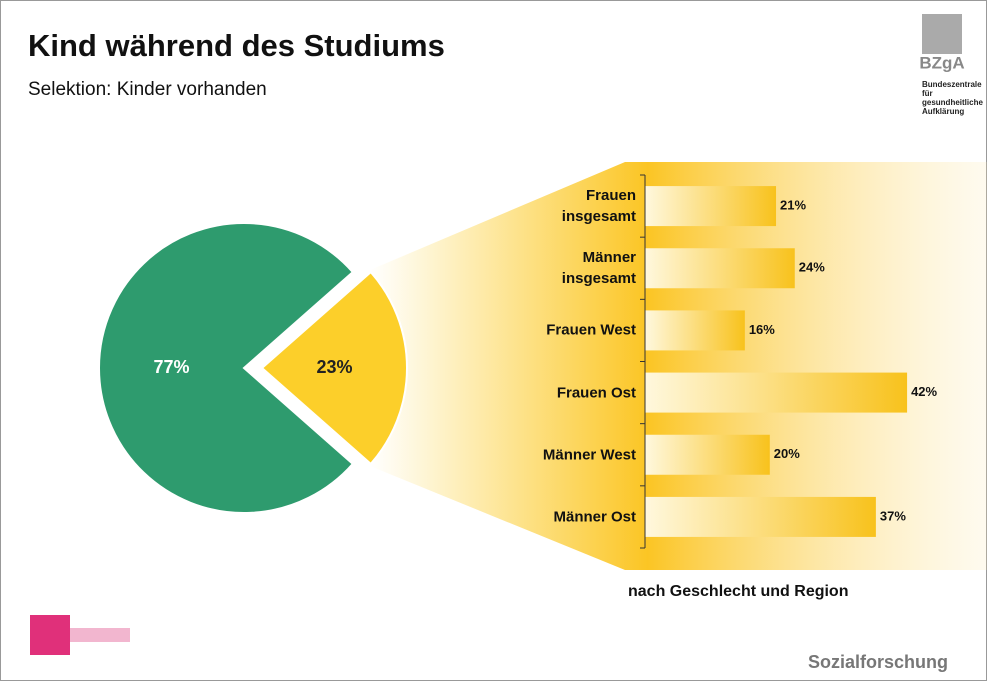  What do you see at coordinates (591, 330) in the screenshot?
I see `category-label: Frauen West` at bounding box center [591, 330].